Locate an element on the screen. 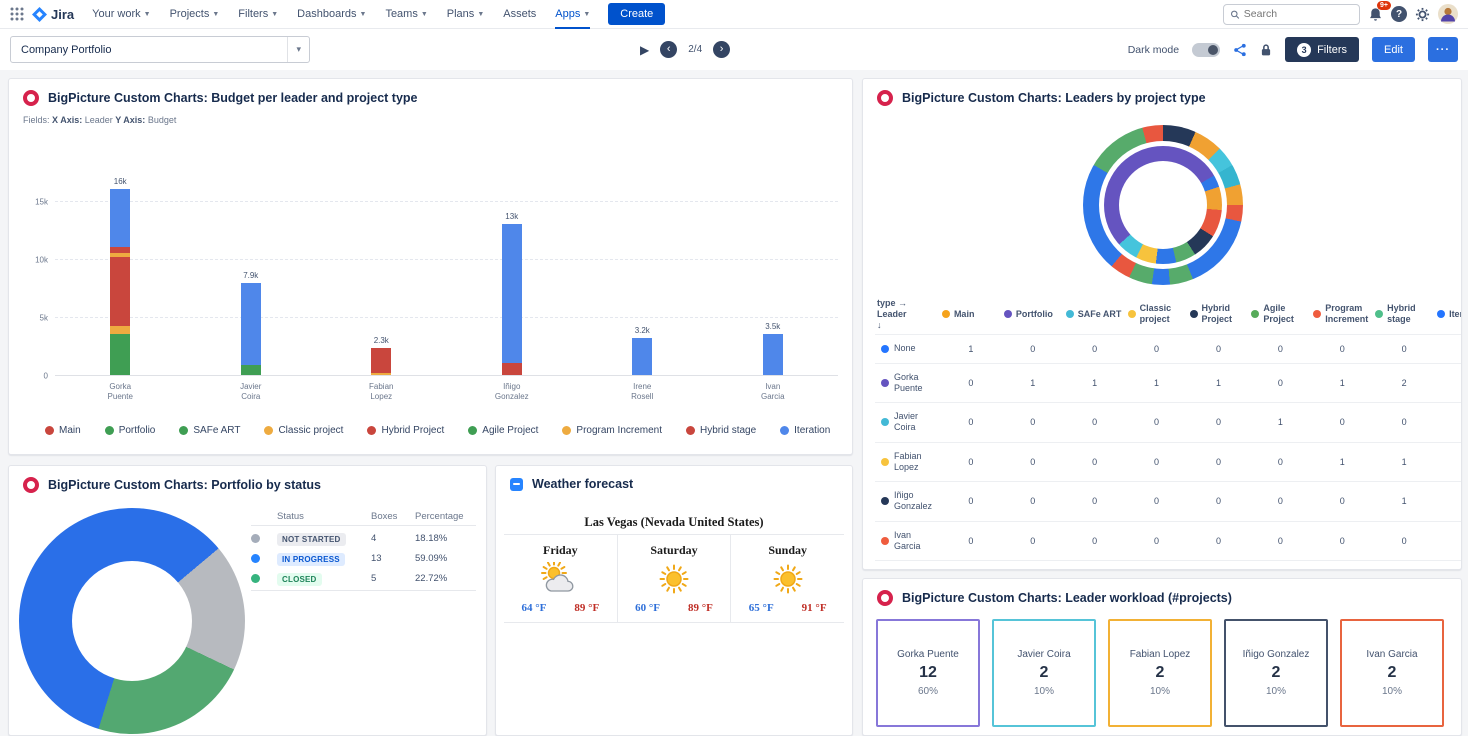 The width and height of the screenshot is (1468, 736). workload-card-name: Fabian Lopez is located at coordinates (1160, 654).